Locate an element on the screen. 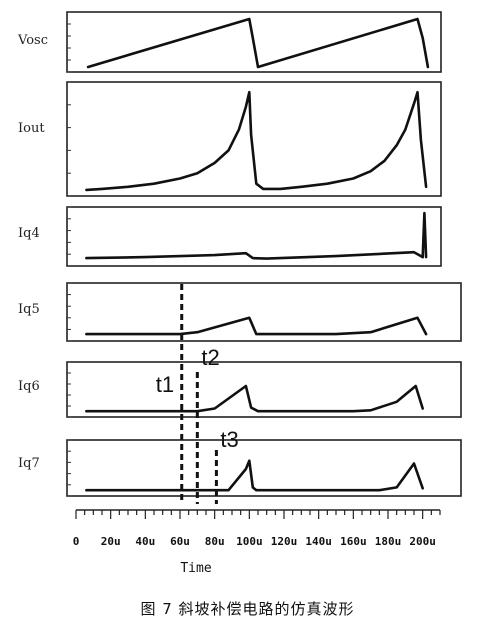  x-tick-label: 160u is located at coordinates (353, 541).